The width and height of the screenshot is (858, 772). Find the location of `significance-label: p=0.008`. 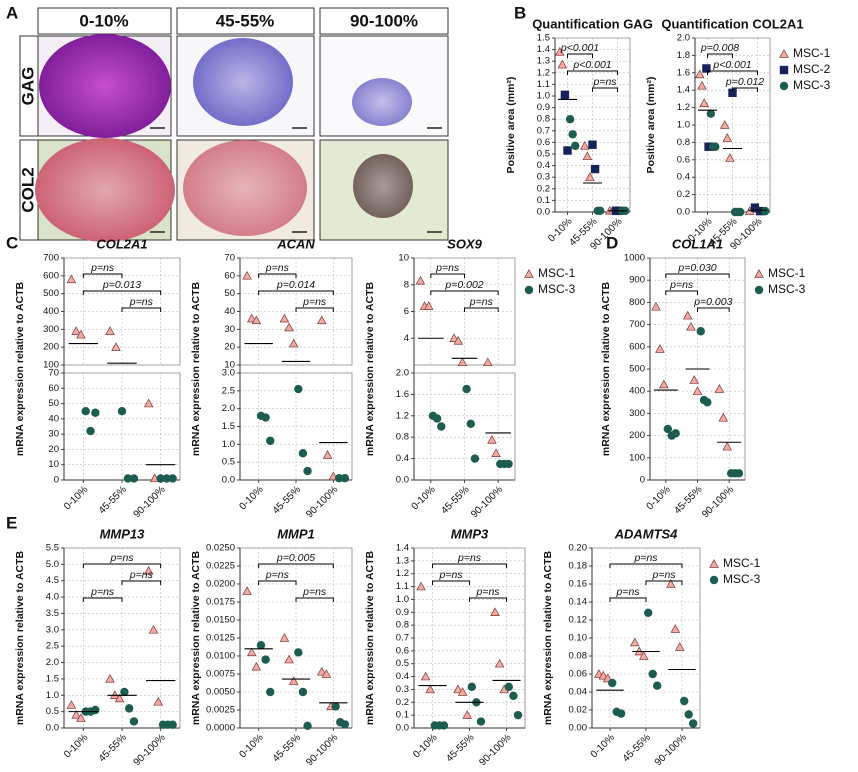

significance-label: p=0.008 is located at coordinates (719, 48).